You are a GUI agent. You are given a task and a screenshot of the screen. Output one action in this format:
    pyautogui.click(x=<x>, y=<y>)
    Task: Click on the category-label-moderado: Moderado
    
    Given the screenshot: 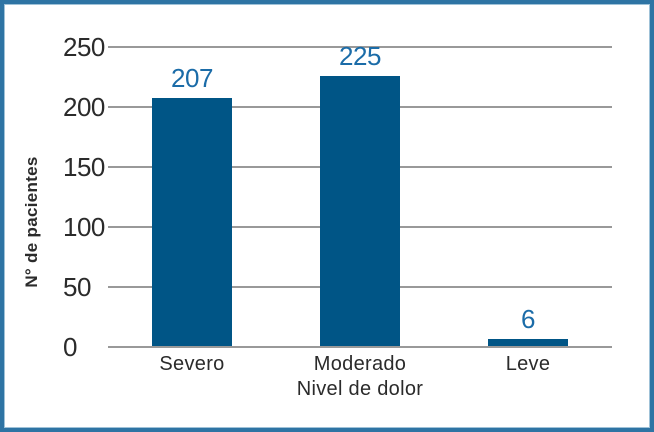 What is the action you would take?
    pyautogui.click(x=360, y=364)
    